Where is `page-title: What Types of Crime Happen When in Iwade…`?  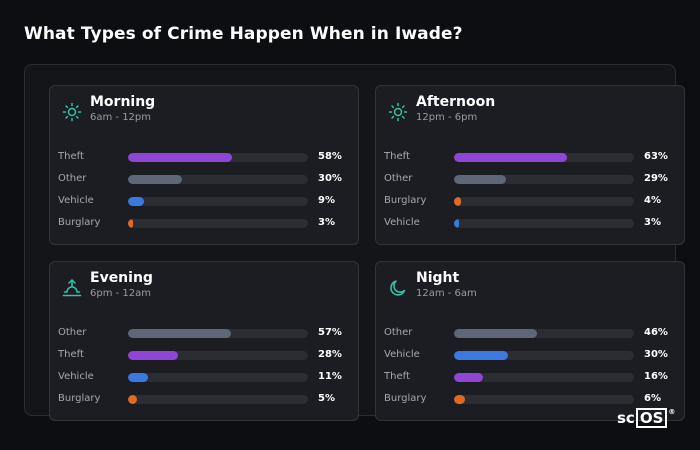 page-title: What Types of Crime Happen When in Iwade… is located at coordinates (243, 34).